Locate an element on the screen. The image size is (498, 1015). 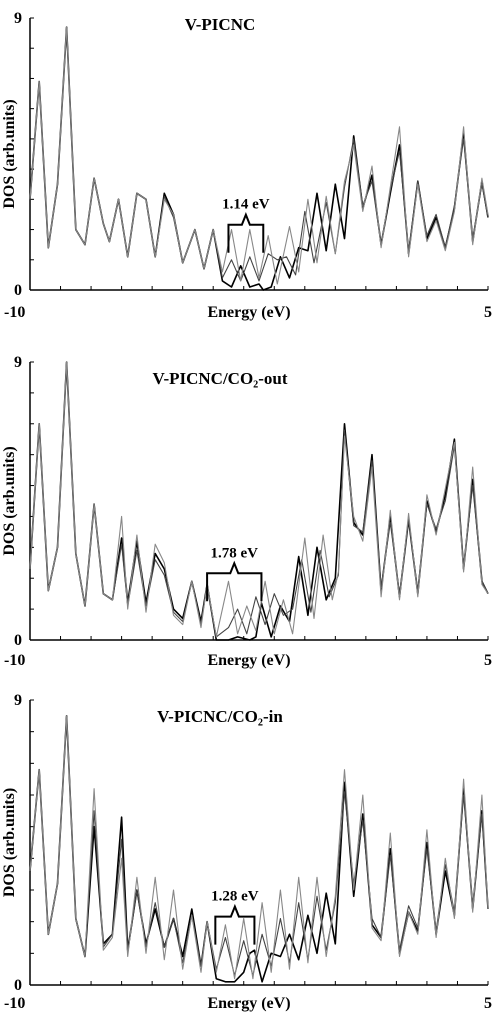
band-gap-label: 1.78 eV is located at coordinates (235, 553).